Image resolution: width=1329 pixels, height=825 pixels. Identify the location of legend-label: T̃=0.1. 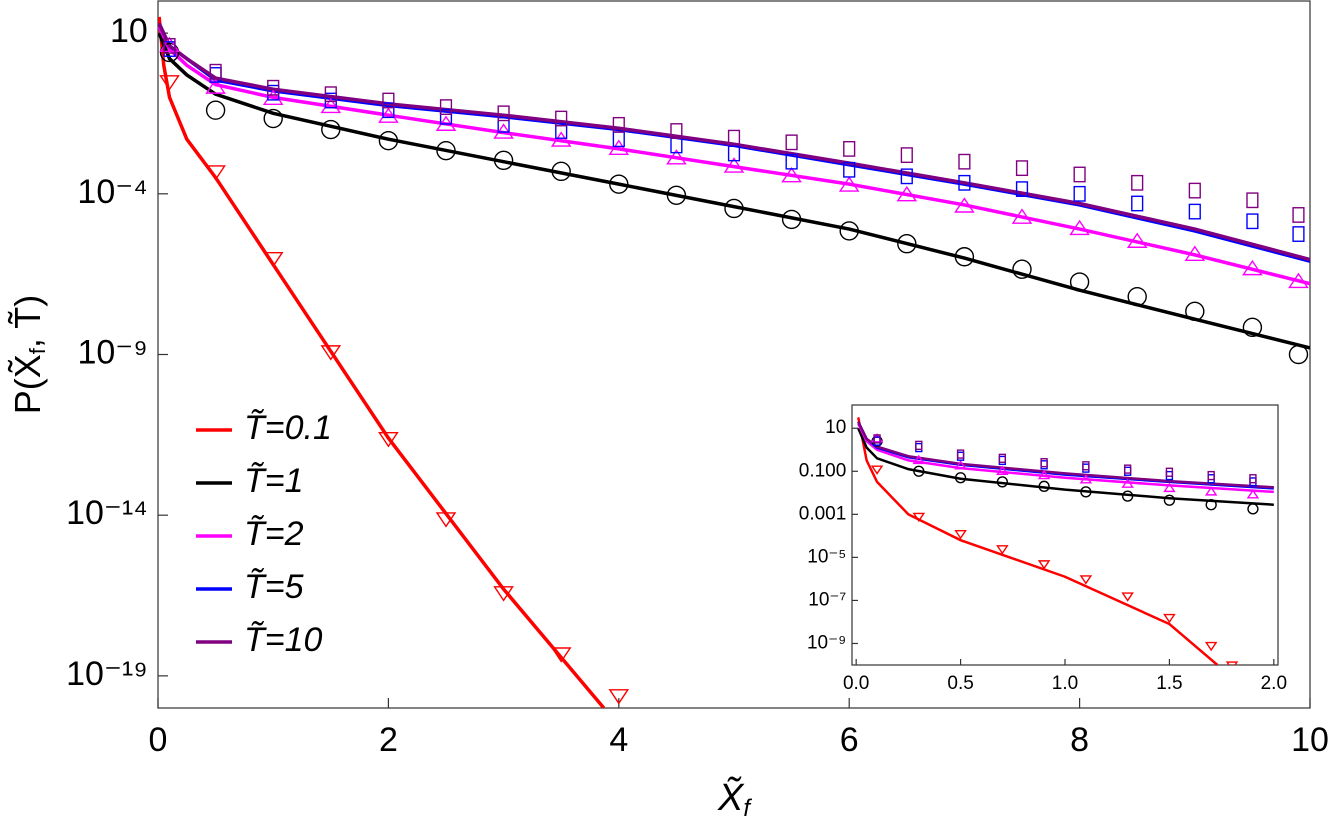
(288, 428).